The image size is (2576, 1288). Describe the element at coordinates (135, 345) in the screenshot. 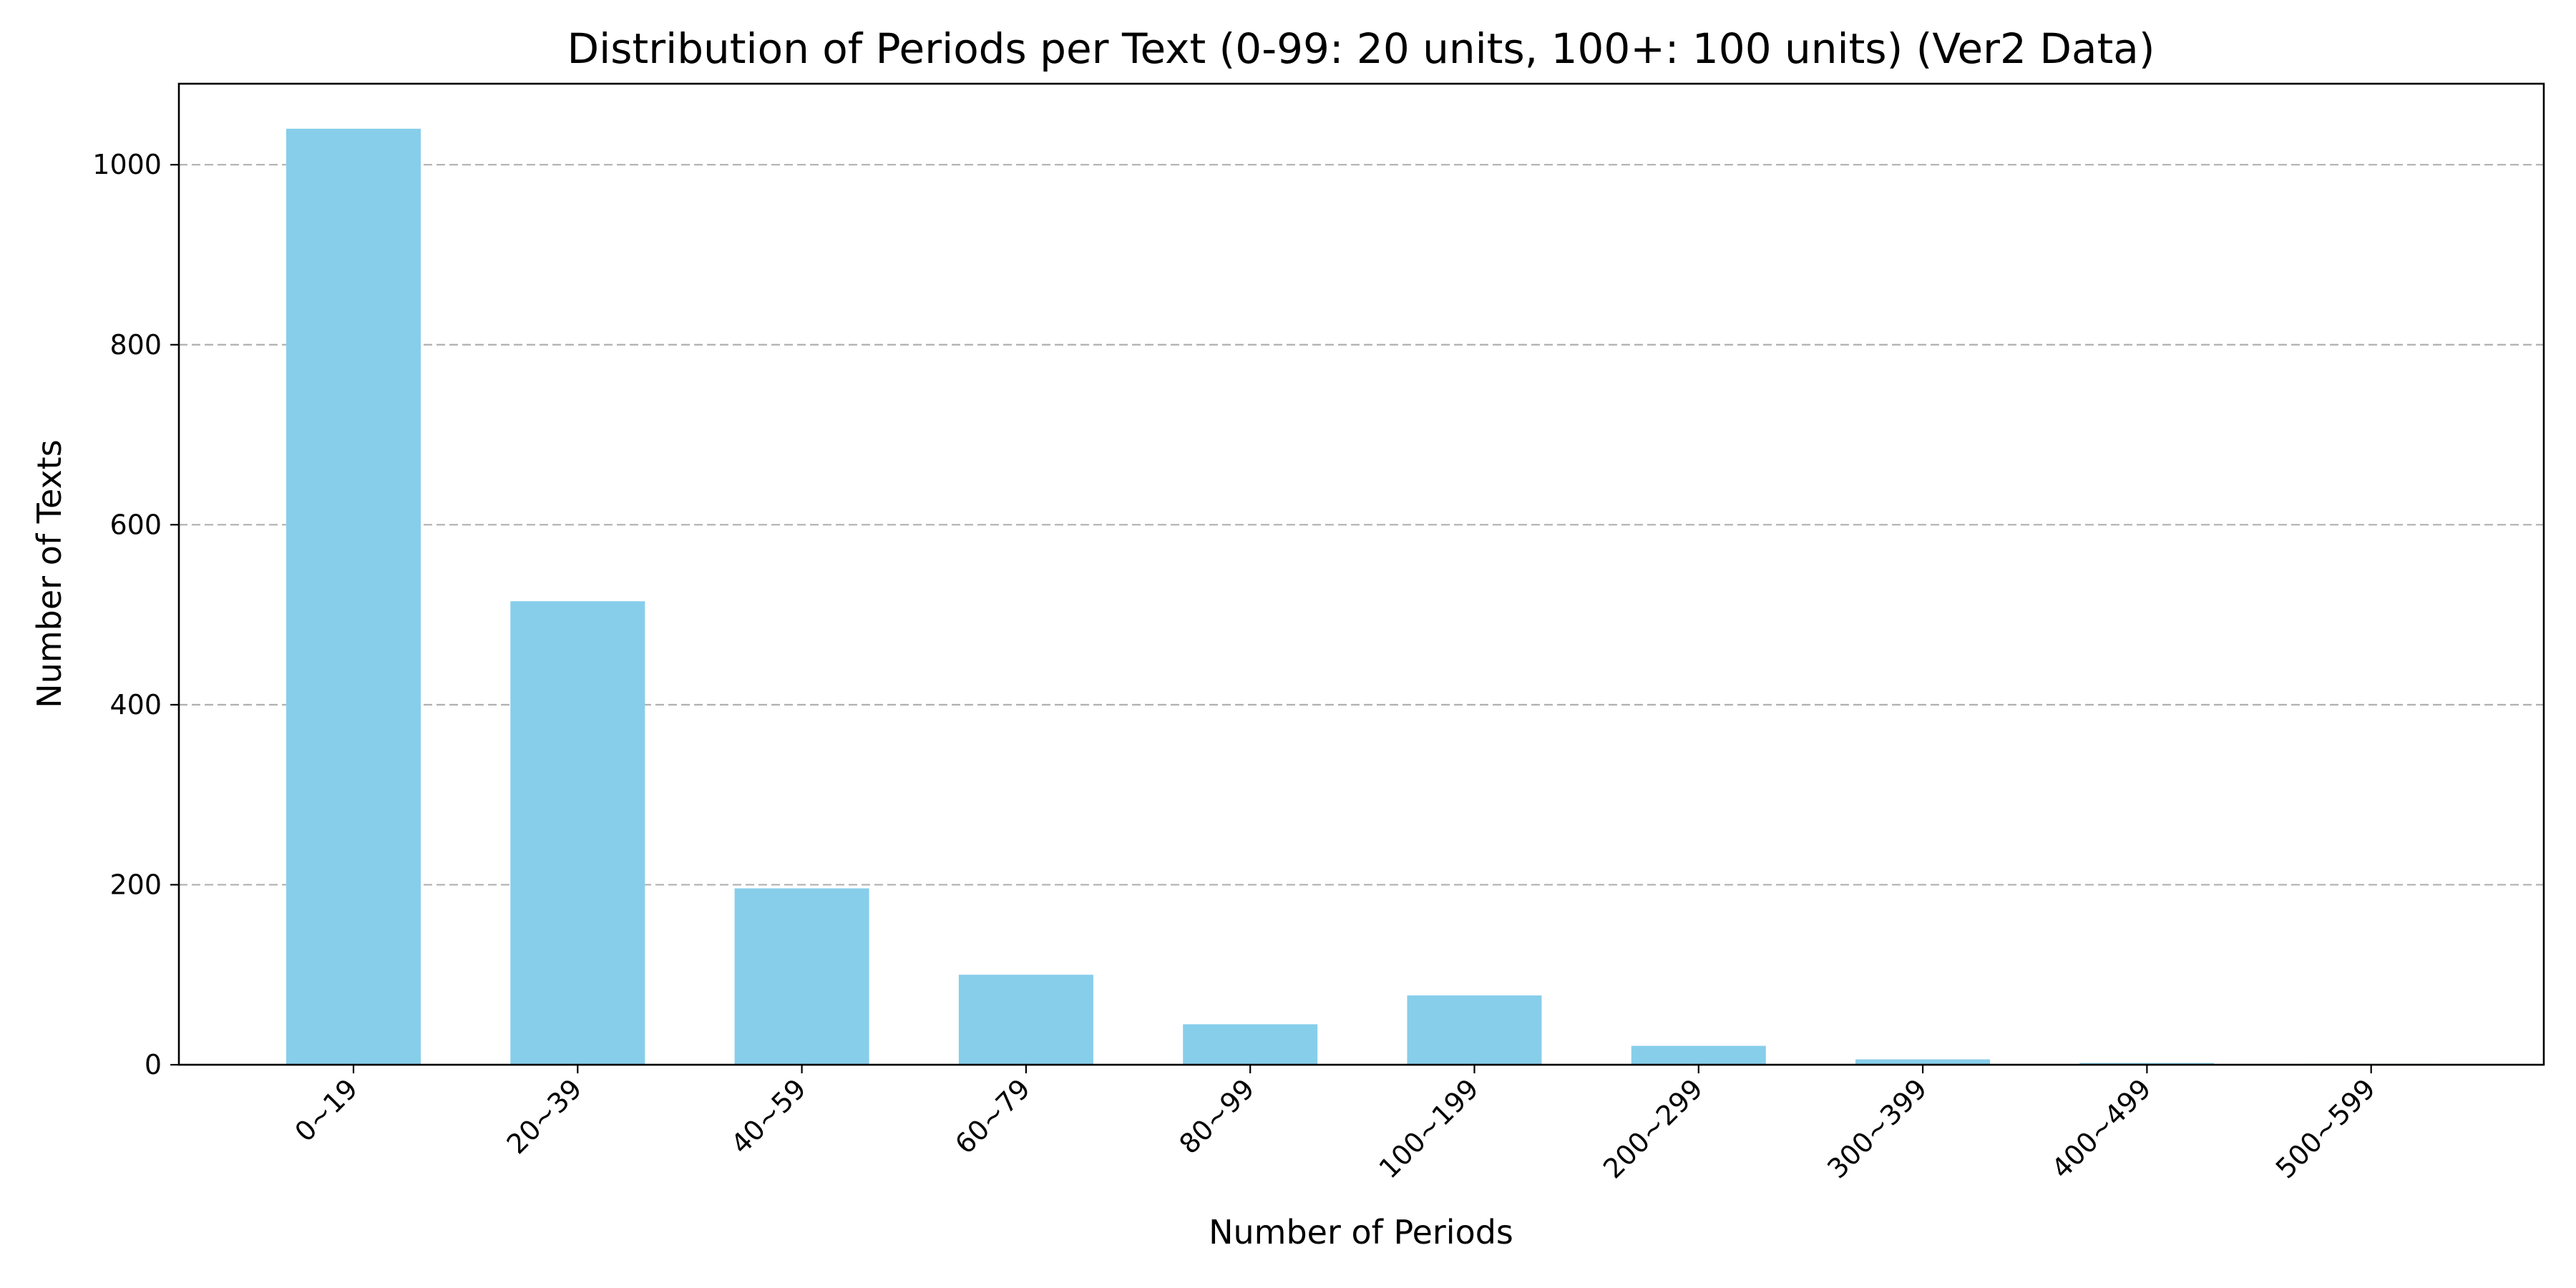

I see `y-tick-label: 800` at that location.